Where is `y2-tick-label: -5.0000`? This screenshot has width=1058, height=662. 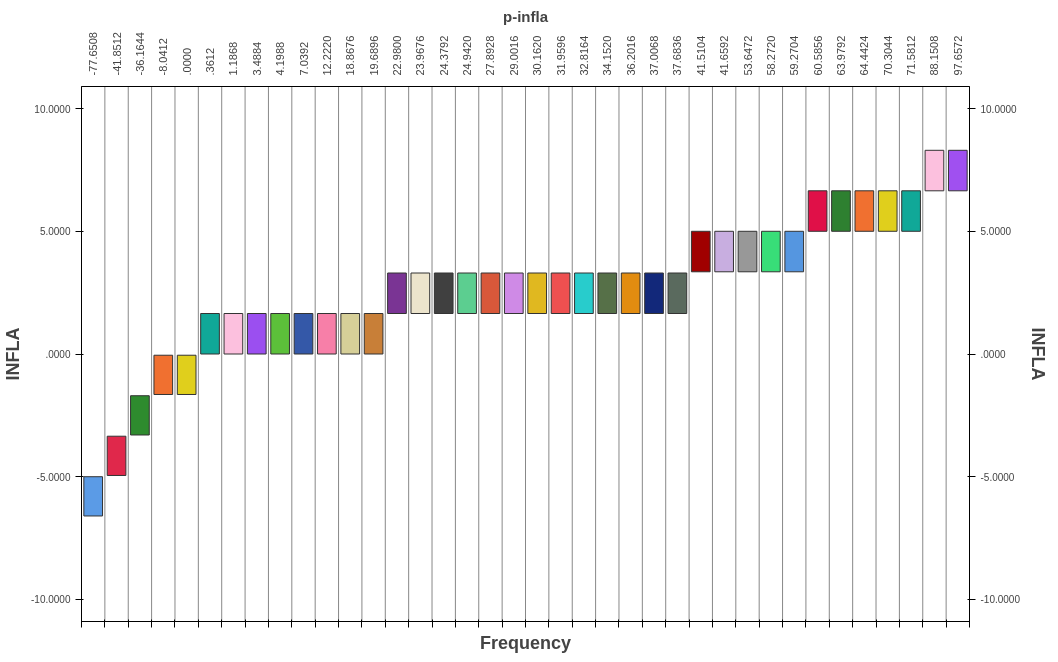
y2-tick-label: -5.0000 is located at coordinates (997, 477).